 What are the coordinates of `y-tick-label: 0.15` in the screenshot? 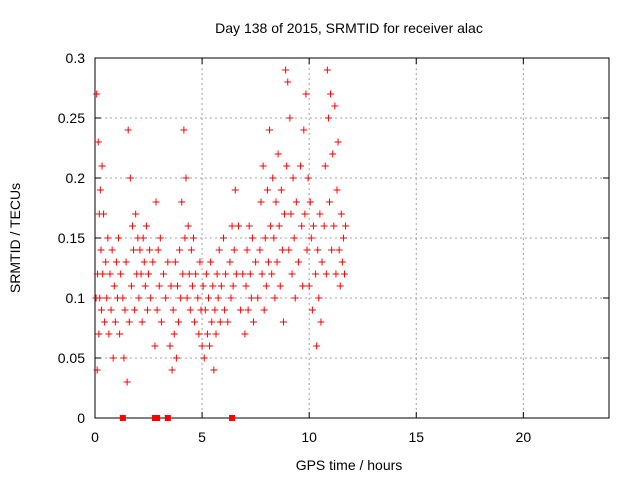 It's located at (71, 238).